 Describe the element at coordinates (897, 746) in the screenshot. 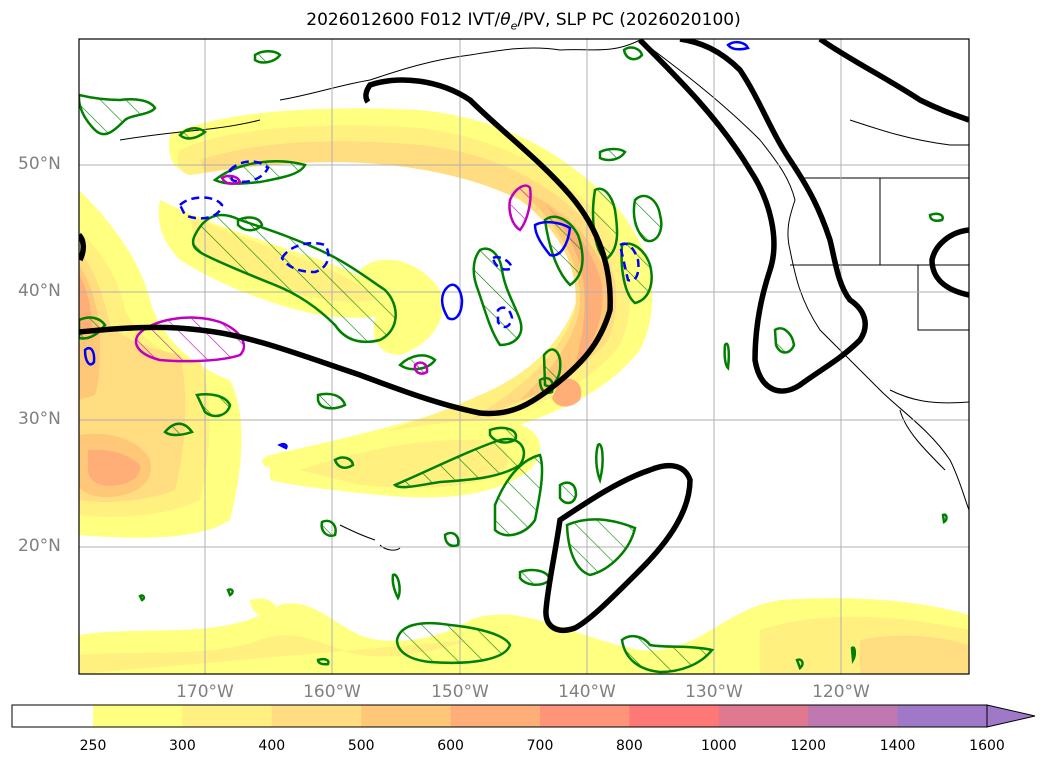

I see `colorbar-tick-label: 1400` at that location.